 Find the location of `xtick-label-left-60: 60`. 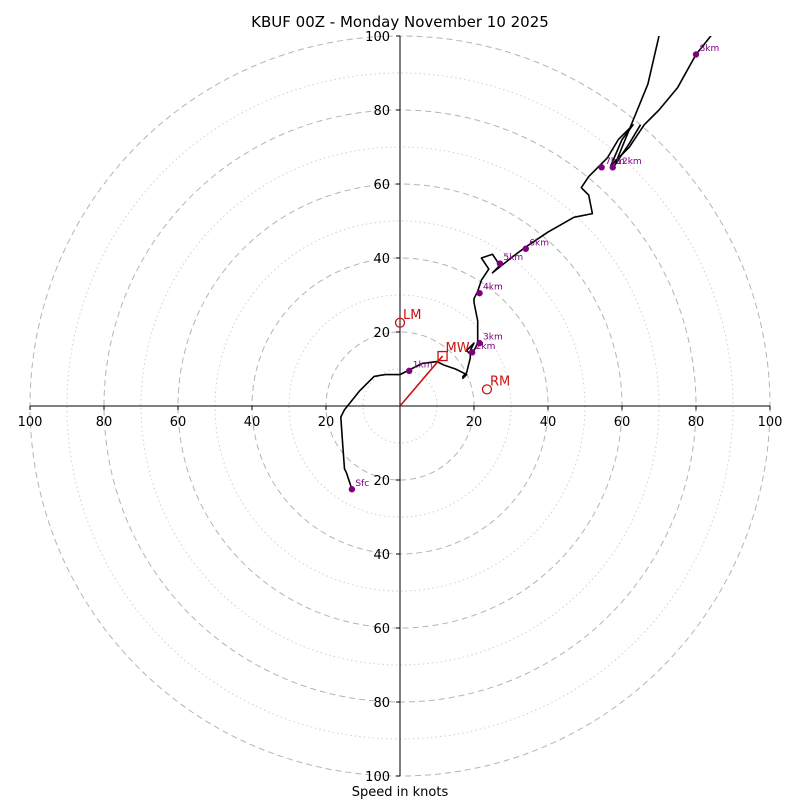

xtick-label-left-60: 60 is located at coordinates (178, 422).